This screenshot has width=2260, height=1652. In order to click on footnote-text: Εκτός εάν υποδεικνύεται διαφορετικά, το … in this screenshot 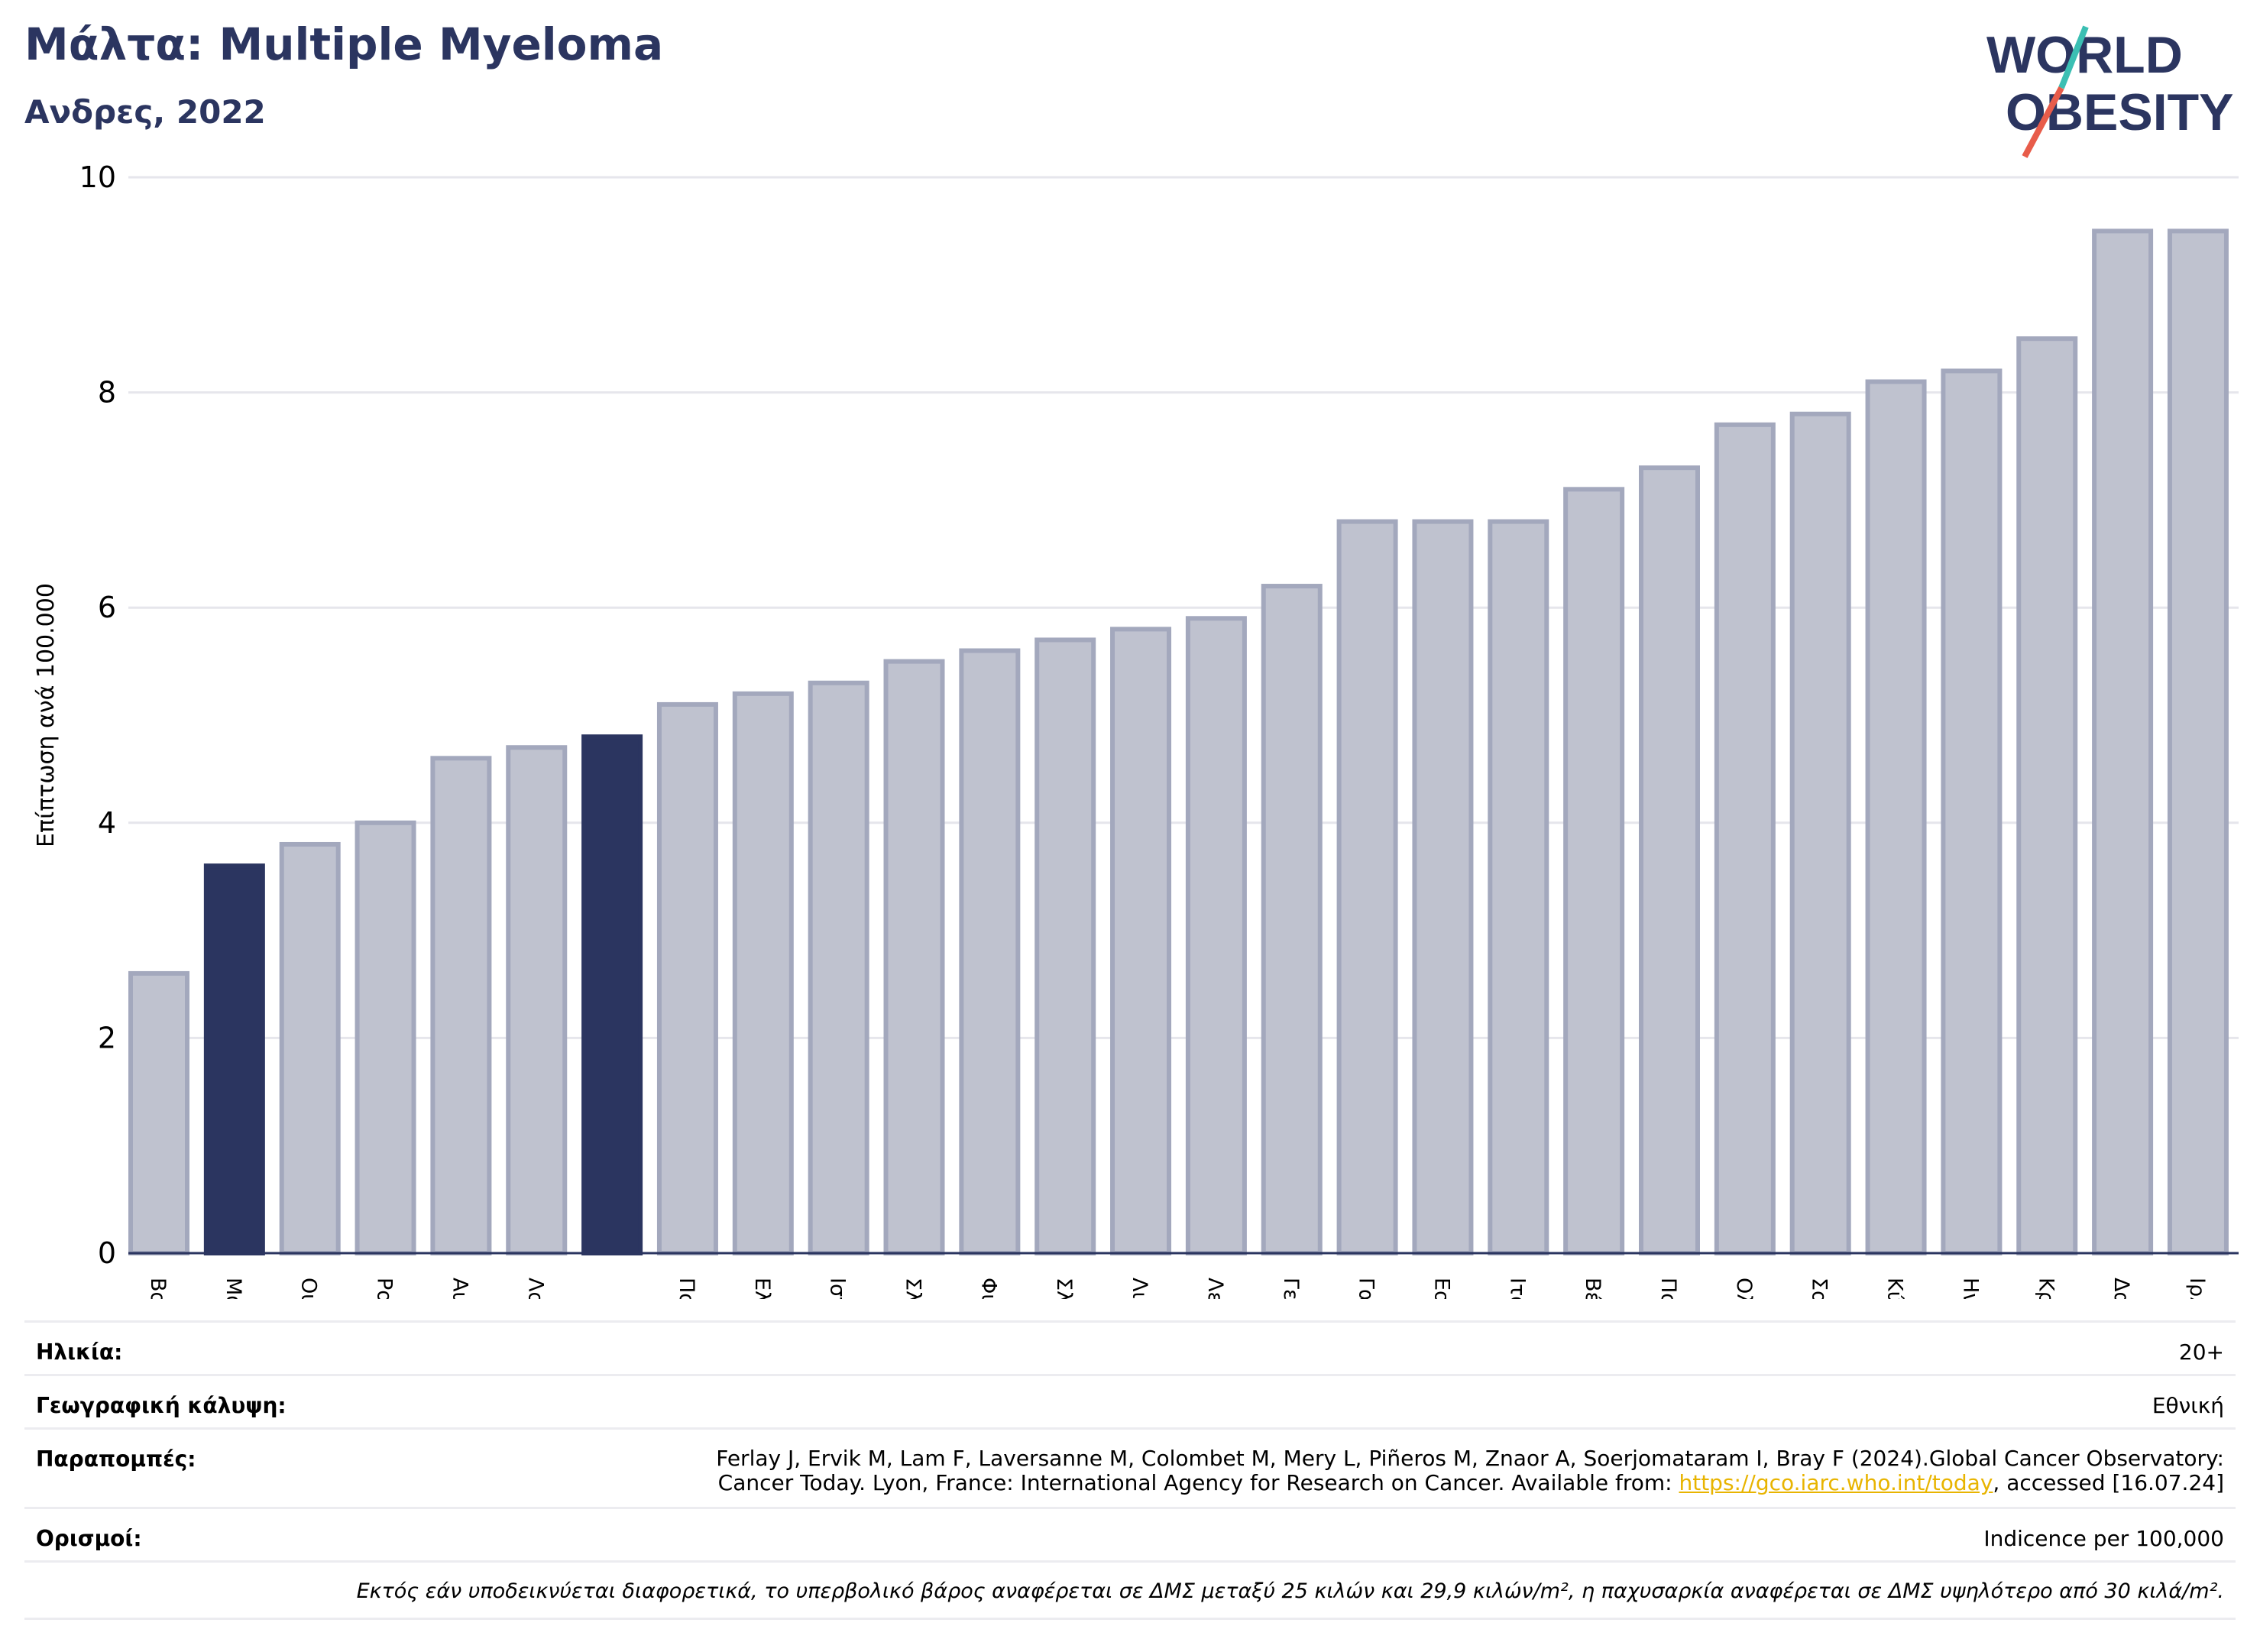, I will do `click(1290, 1591)`.